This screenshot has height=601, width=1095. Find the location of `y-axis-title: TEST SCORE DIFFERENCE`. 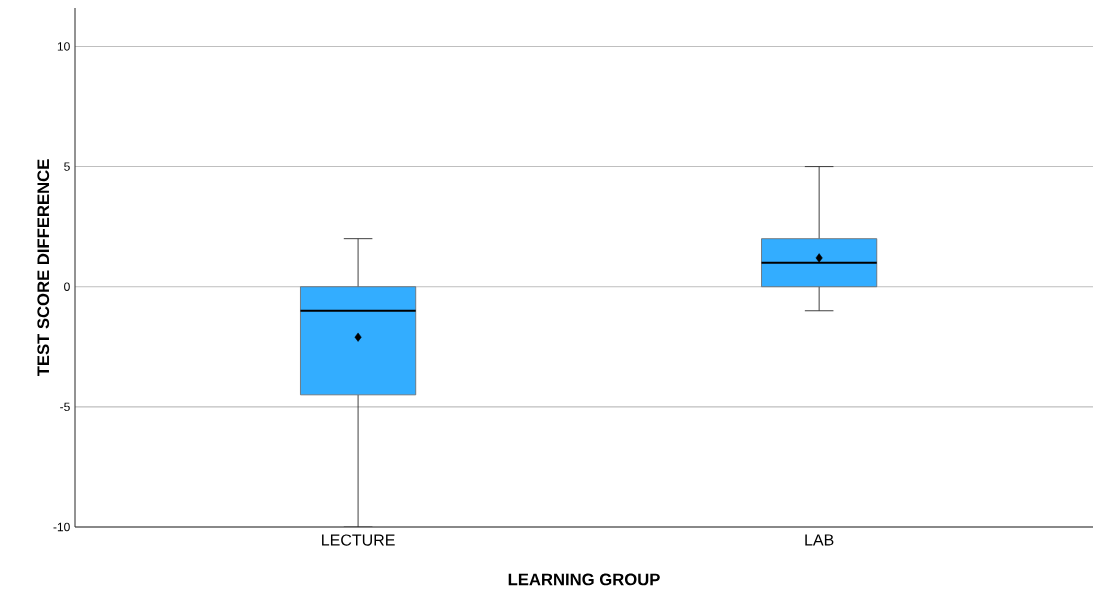

y-axis-title: TEST SCORE DIFFERENCE is located at coordinates (43, 268).